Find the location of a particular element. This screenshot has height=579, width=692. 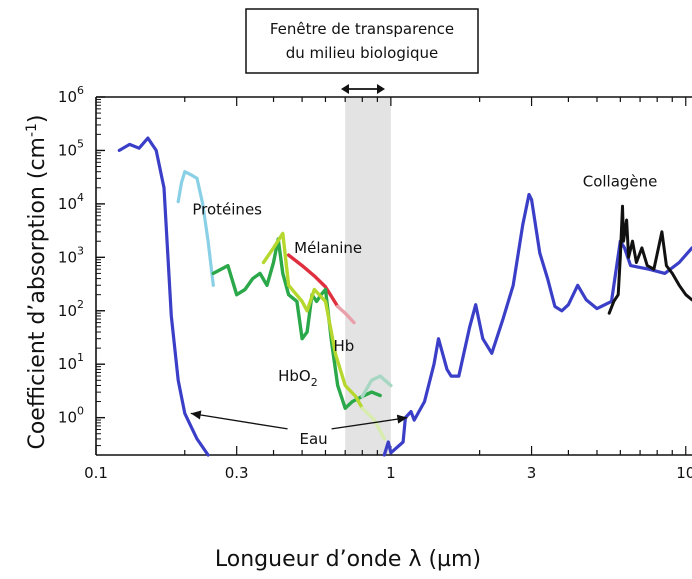

series-line-water is located at coordinates (163, 296).